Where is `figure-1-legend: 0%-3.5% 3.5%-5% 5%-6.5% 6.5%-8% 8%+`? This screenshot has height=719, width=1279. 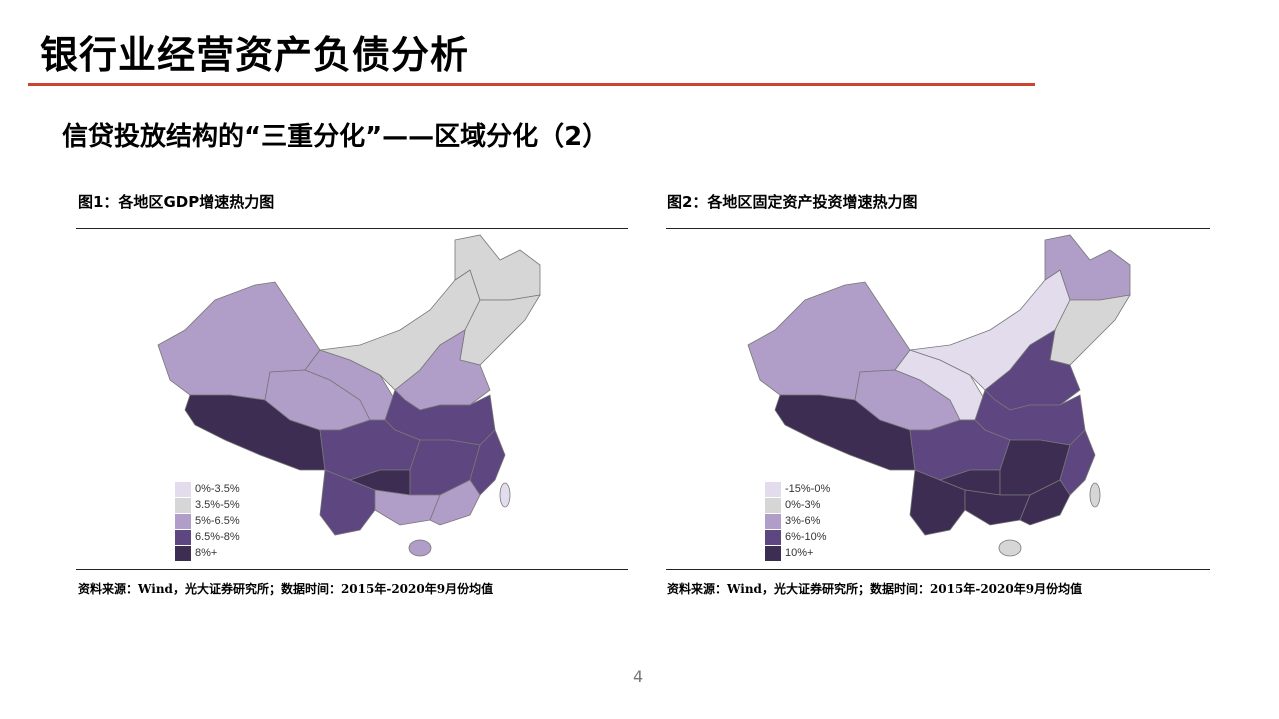 figure-1-legend: 0%-3.5% 3.5%-5% 5%-6.5% 6.5%-8% 8%+ is located at coordinates (207, 521).